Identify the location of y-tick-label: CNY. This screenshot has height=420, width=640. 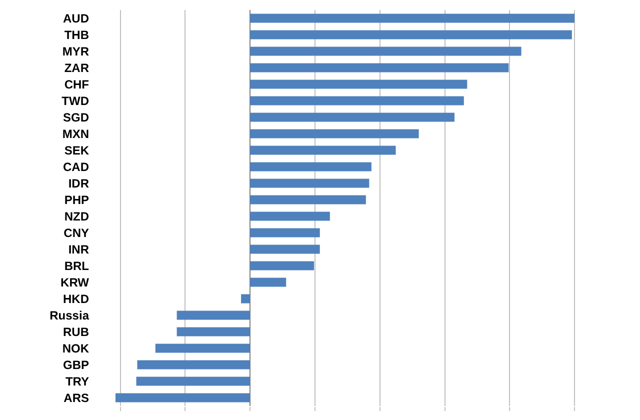
(76, 233).